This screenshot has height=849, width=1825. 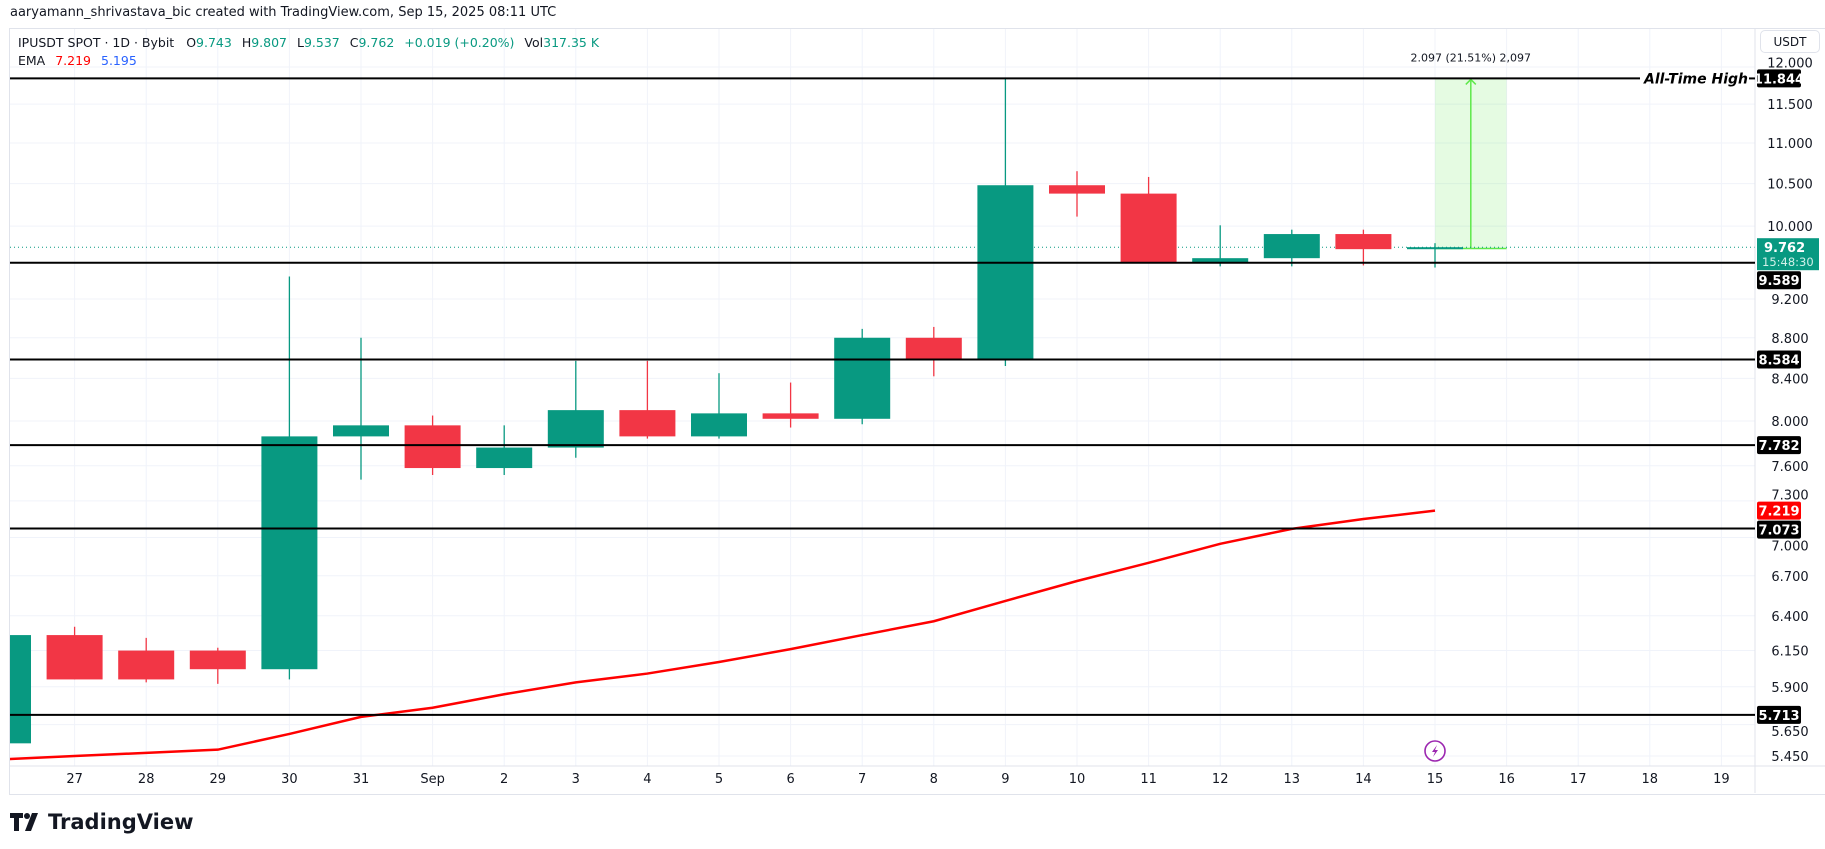 I want to click on y-tick-label: 8.400, so click(x=1789, y=379).